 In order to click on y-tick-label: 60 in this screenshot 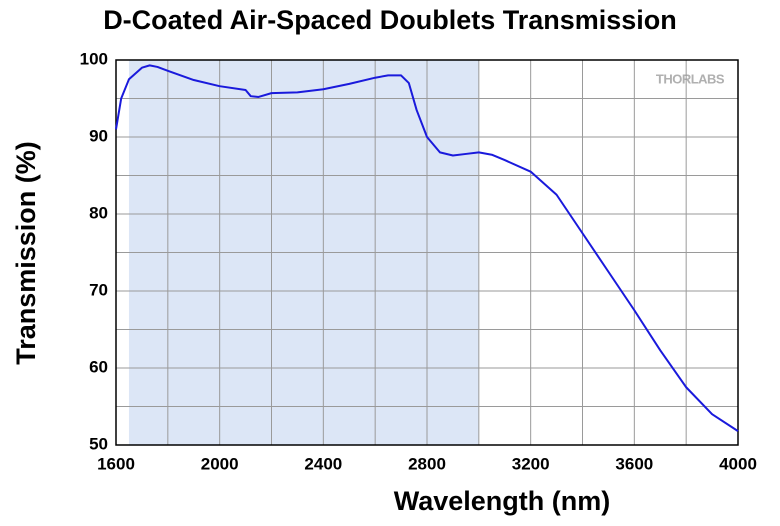, I will do `click(98, 366)`.